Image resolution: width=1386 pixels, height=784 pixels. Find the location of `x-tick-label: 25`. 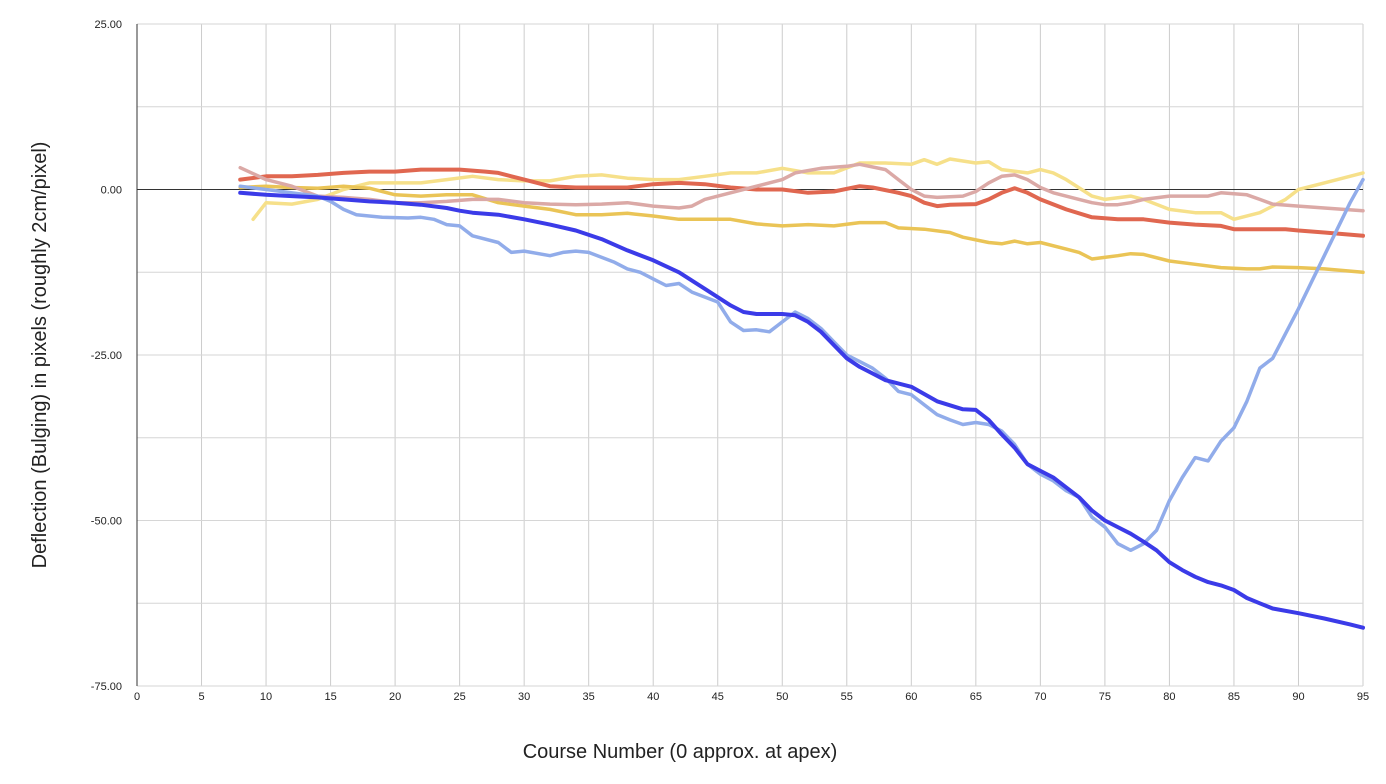

x-tick-label: 25 is located at coordinates (460, 697).